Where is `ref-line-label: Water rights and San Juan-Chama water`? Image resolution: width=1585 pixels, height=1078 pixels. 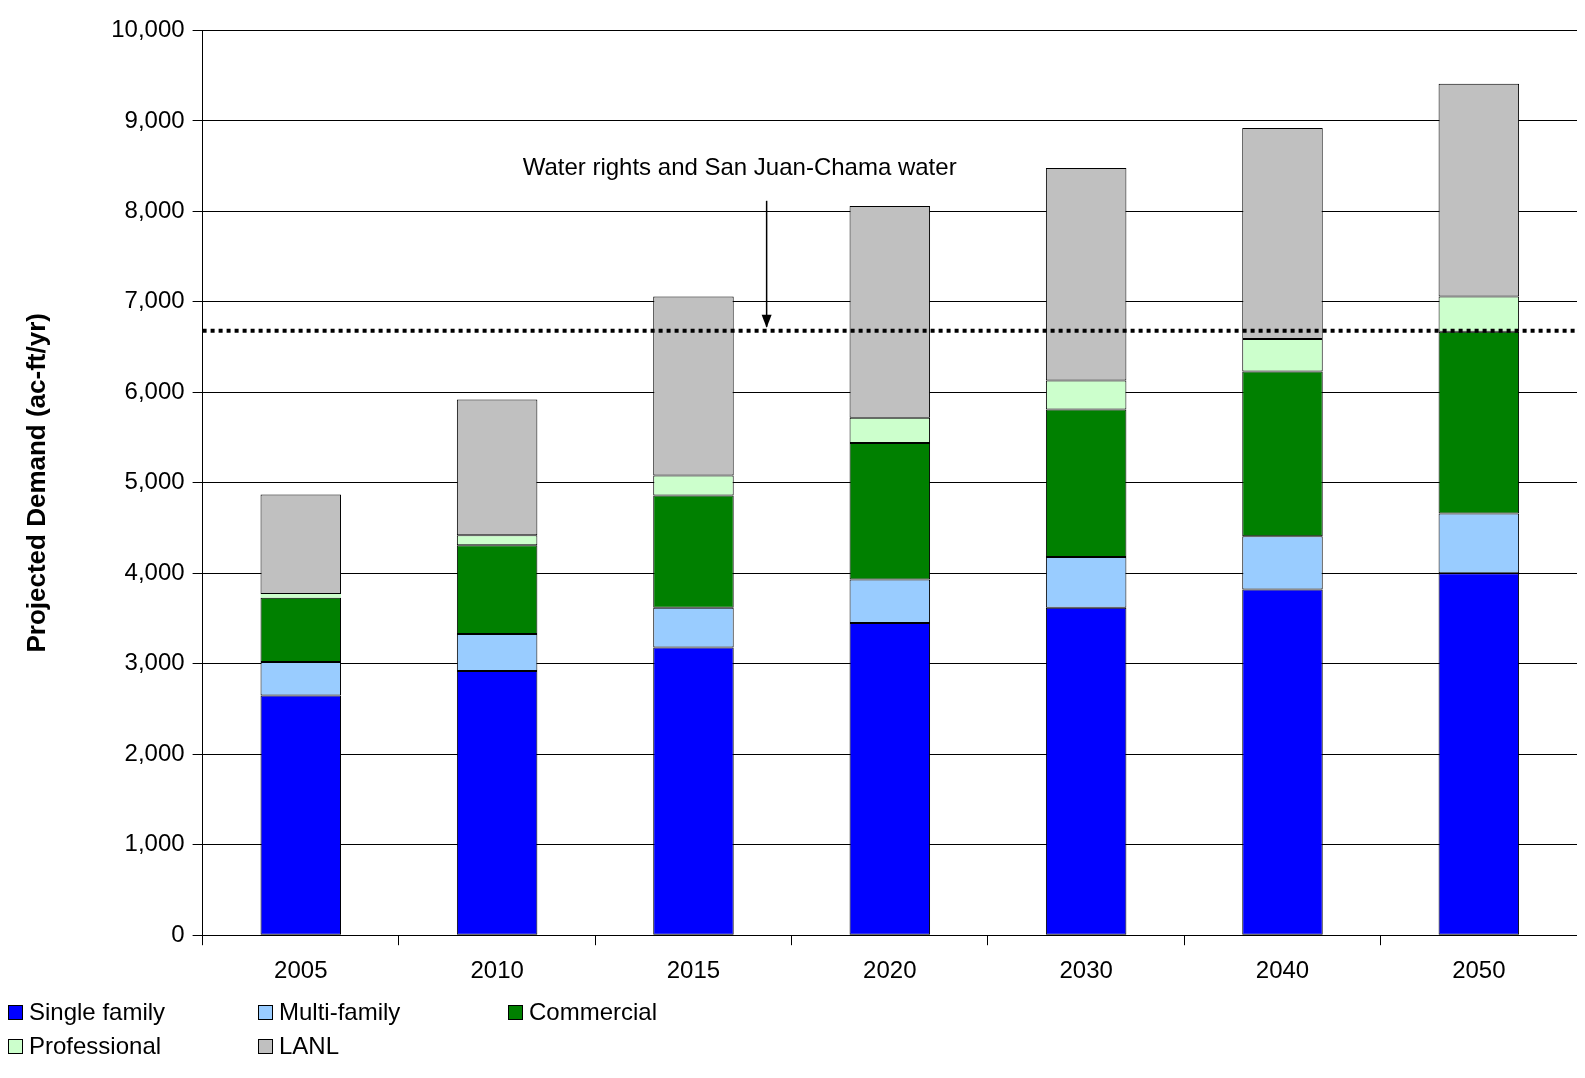
ref-line-label: Water rights and San Juan-Chama water is located at coordinates (739, 167).